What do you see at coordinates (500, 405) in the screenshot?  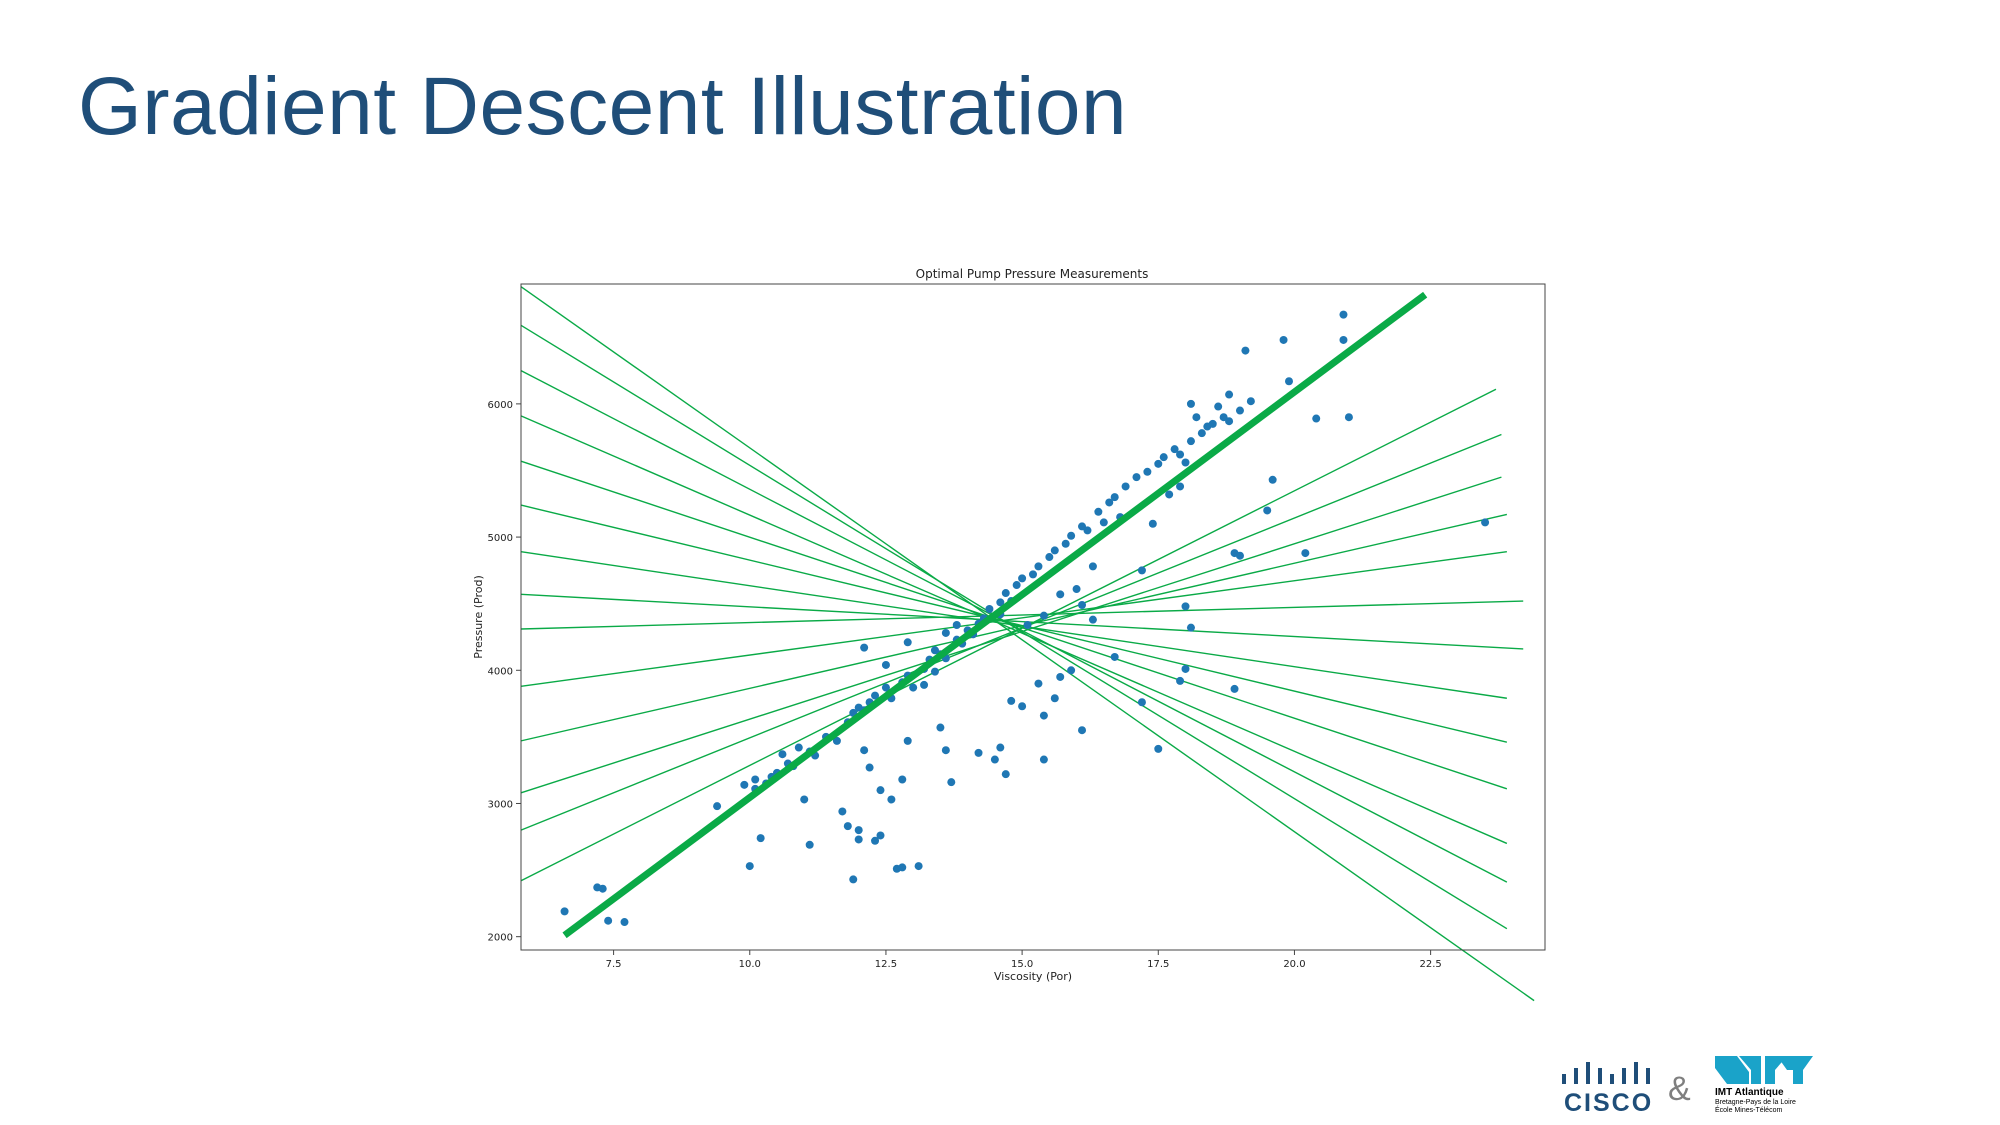 I see `y-tick-label: 6000` at bounding box center [500, 405].